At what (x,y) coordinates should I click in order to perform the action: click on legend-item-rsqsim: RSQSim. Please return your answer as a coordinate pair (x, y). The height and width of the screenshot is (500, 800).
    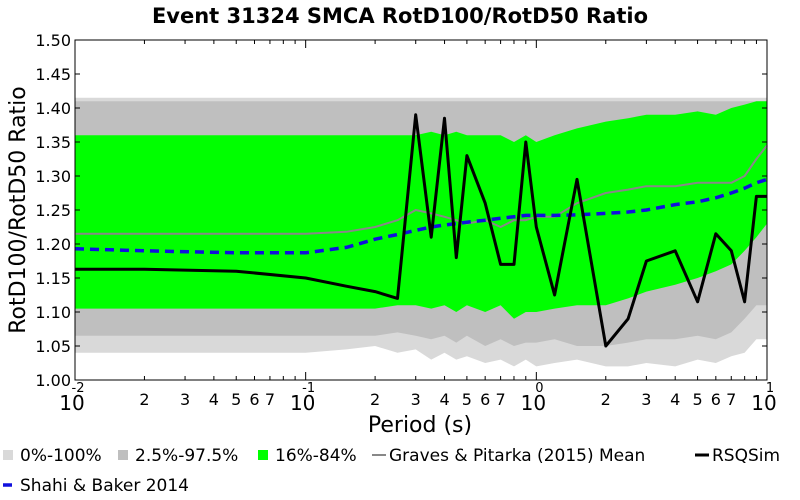
    Looking at the image, I should click on (737, 456).